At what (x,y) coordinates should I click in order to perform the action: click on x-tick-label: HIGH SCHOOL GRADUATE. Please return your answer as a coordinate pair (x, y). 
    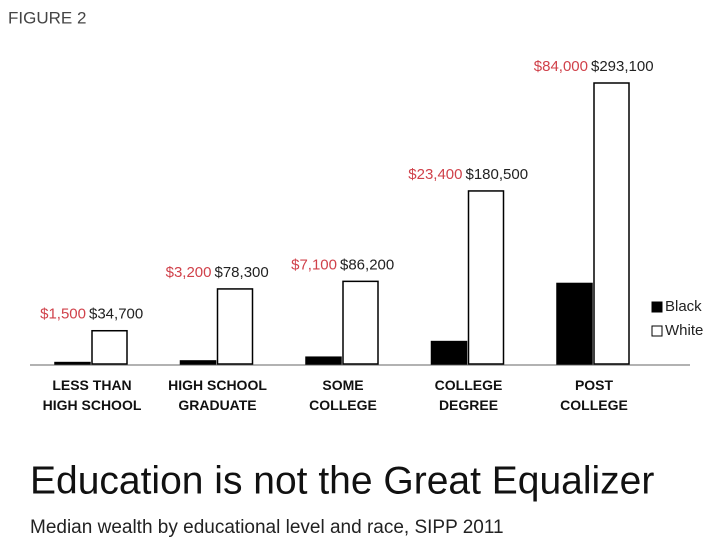
    Looking at the image, I should click on (217, 395).